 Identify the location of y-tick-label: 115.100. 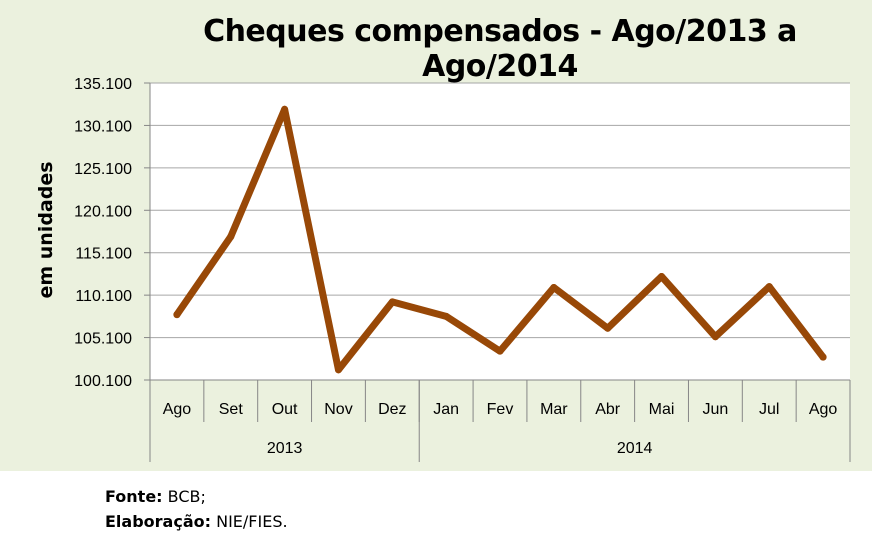
(103, 254).